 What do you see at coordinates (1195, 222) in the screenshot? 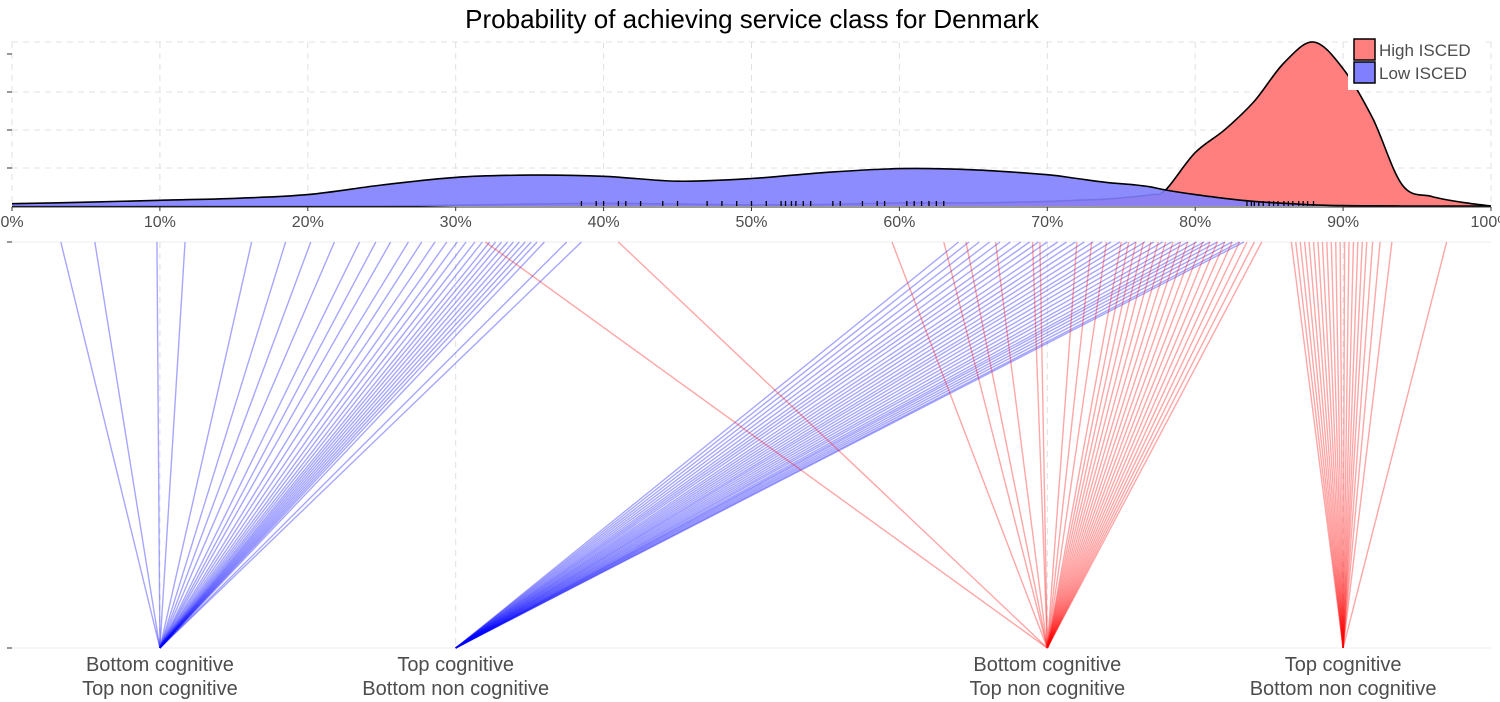
I see `x-tick-label: 80%` at bounding box center [1195, 222].